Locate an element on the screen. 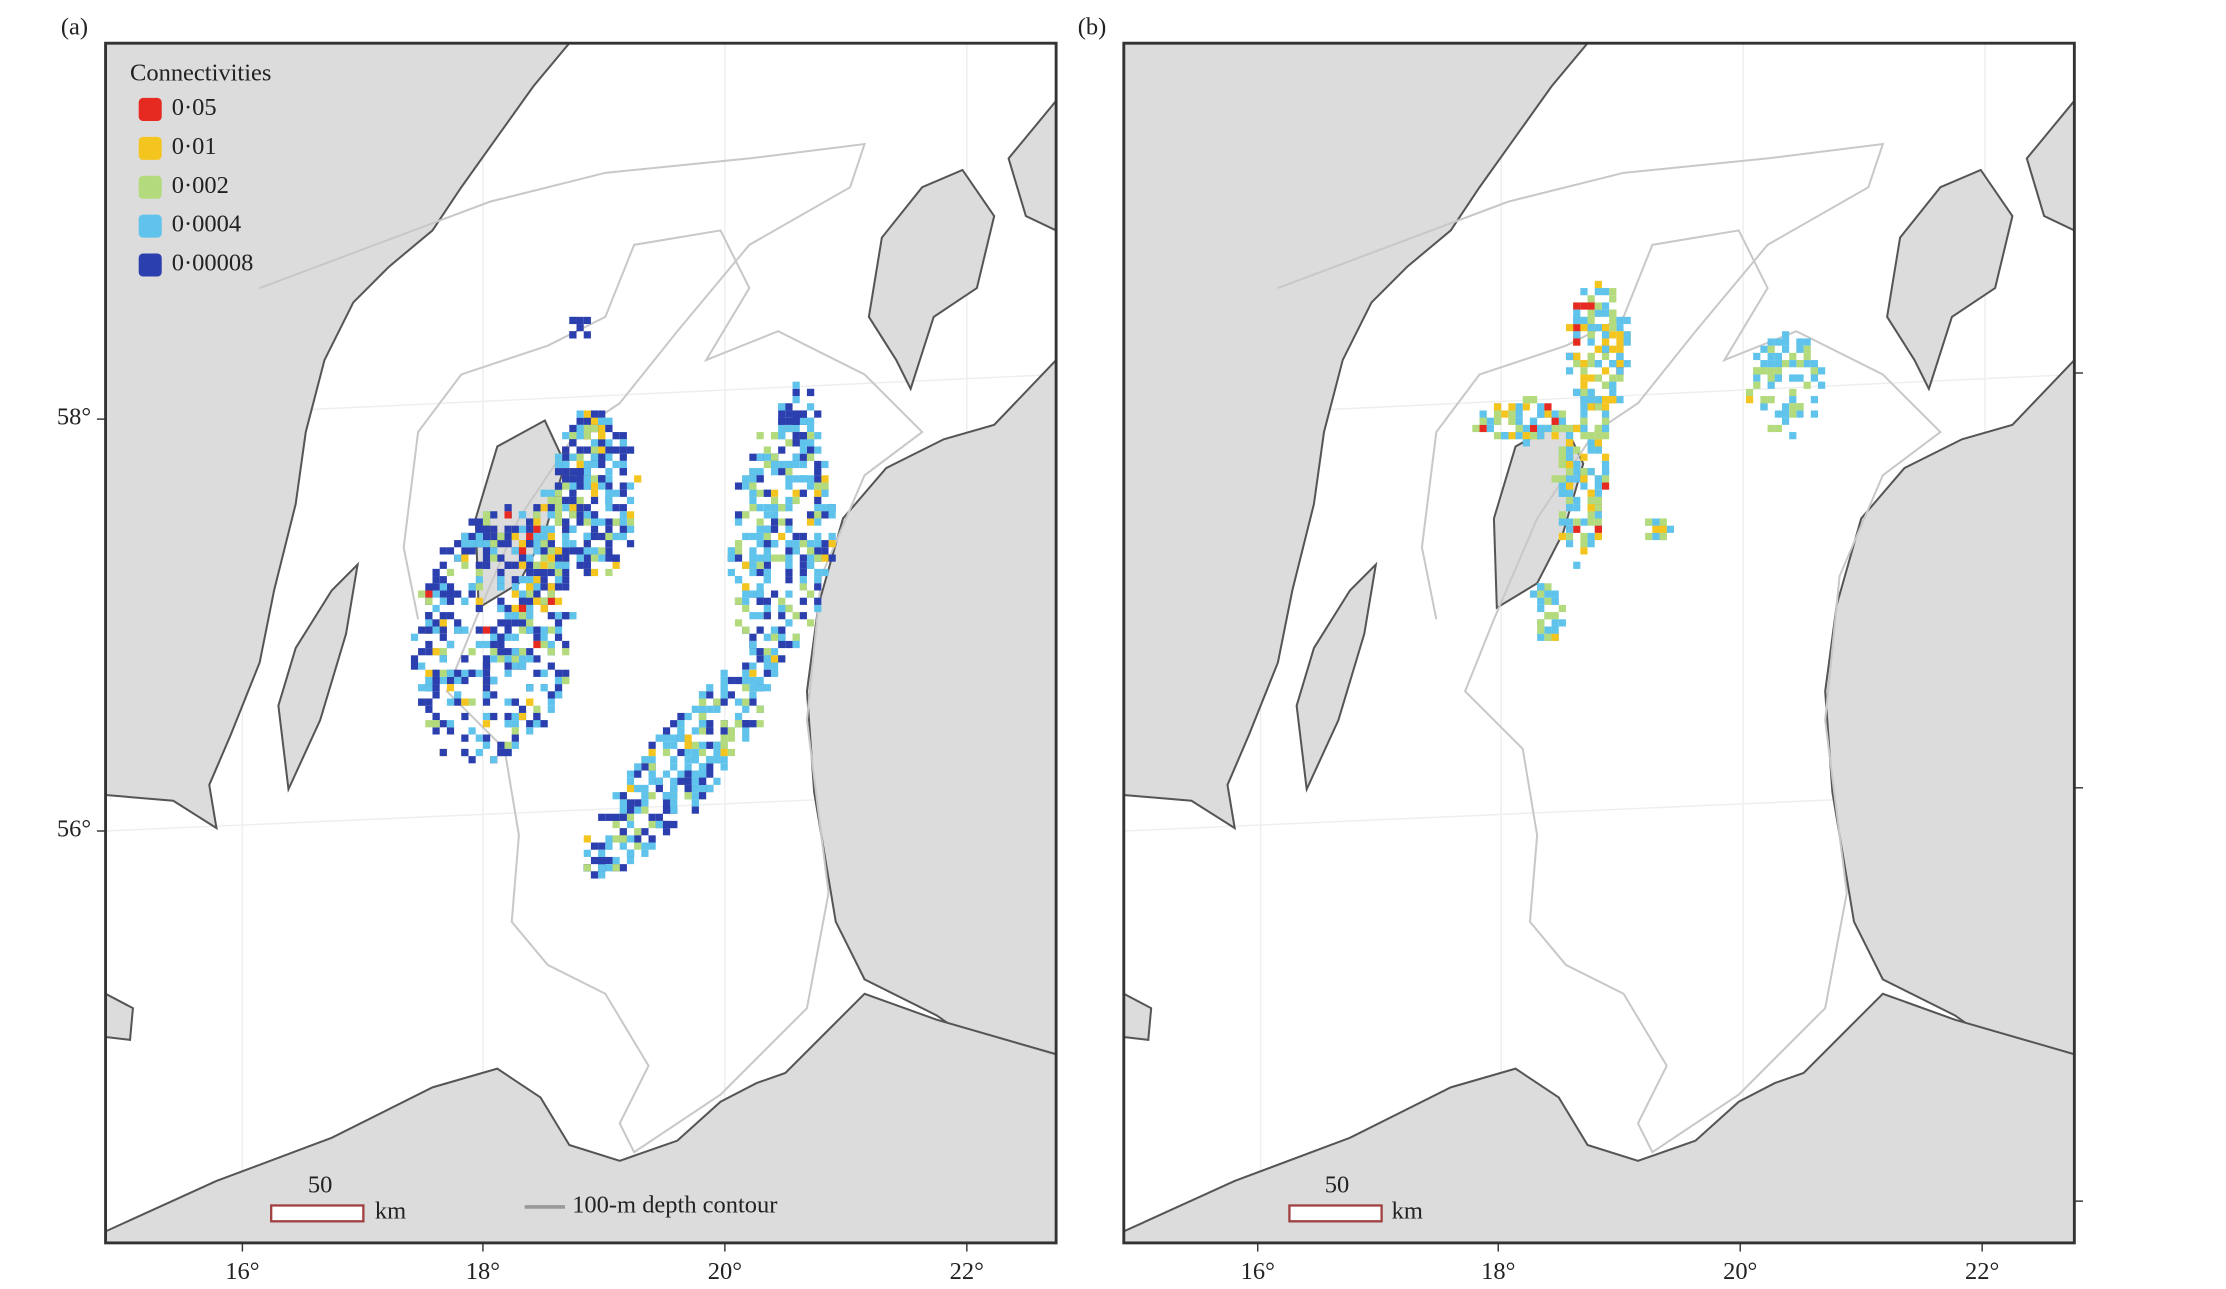 This screenshot has height=1289, width=2226. scale-distance: 50 is located at coordinates (1337, 1184).